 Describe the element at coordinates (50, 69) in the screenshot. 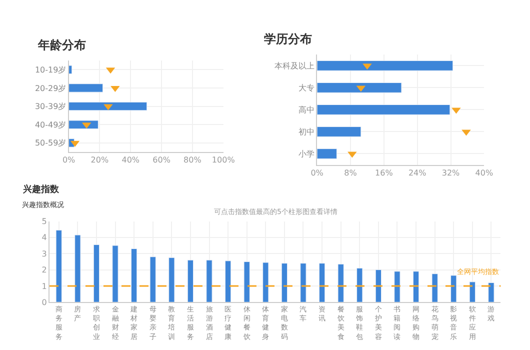

I see `y-tick-label: 10-19岁` at that location.